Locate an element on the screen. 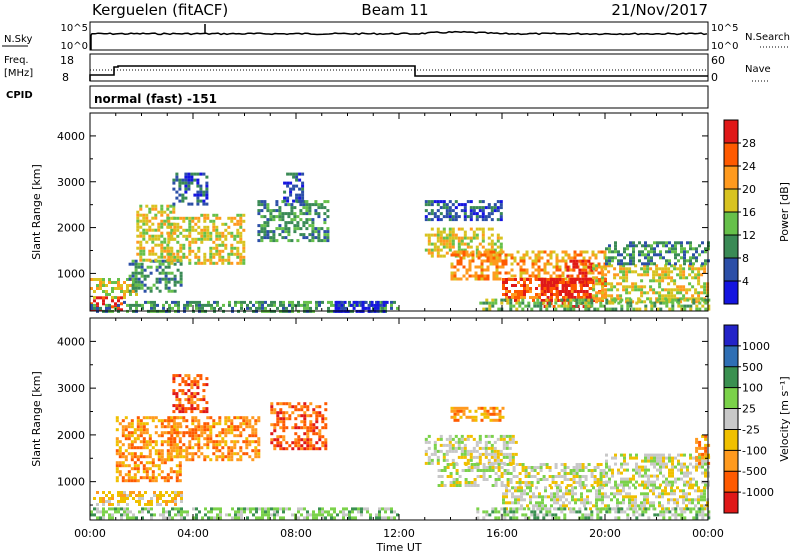  power-ytick-label: 3000 is located at coordinates (71, 182).